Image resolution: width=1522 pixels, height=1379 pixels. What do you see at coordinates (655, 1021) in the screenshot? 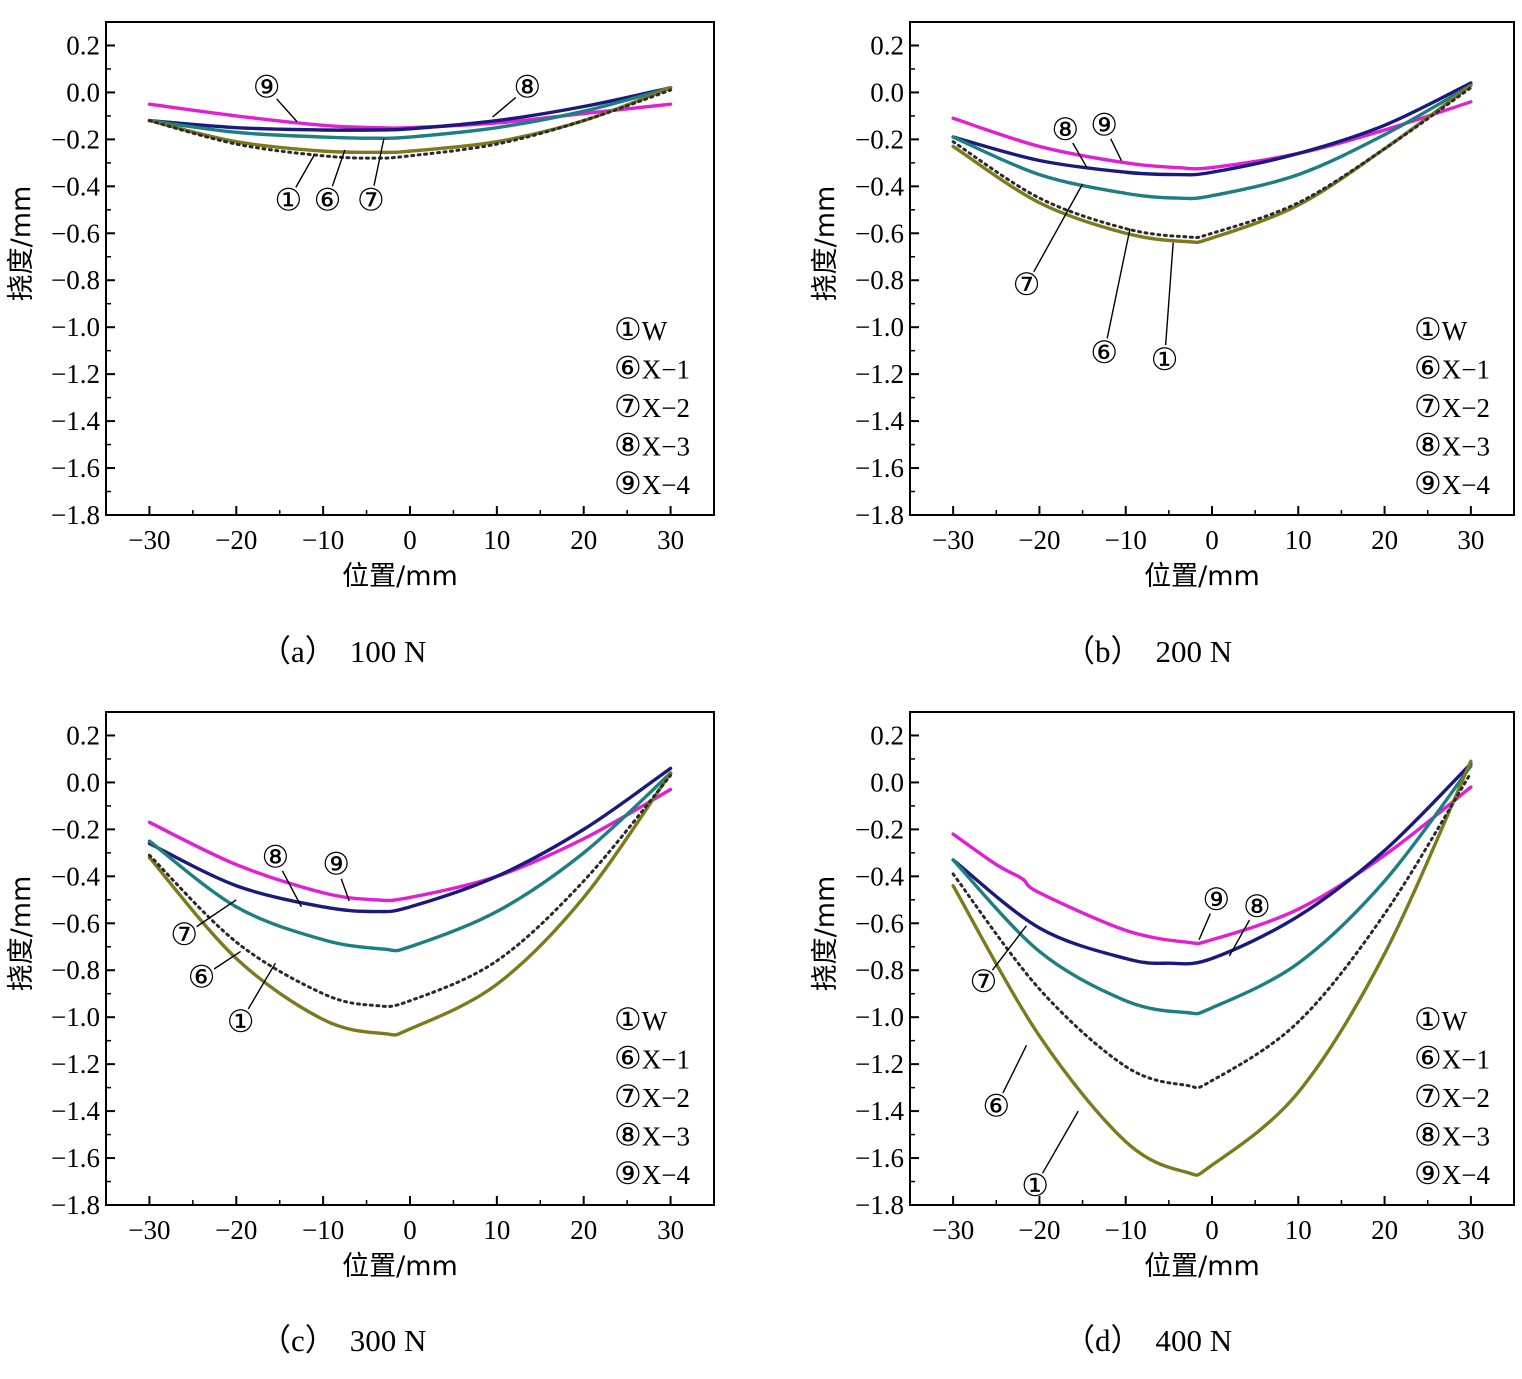
I see `legend-label: W` at bounding box center [655, 1021].